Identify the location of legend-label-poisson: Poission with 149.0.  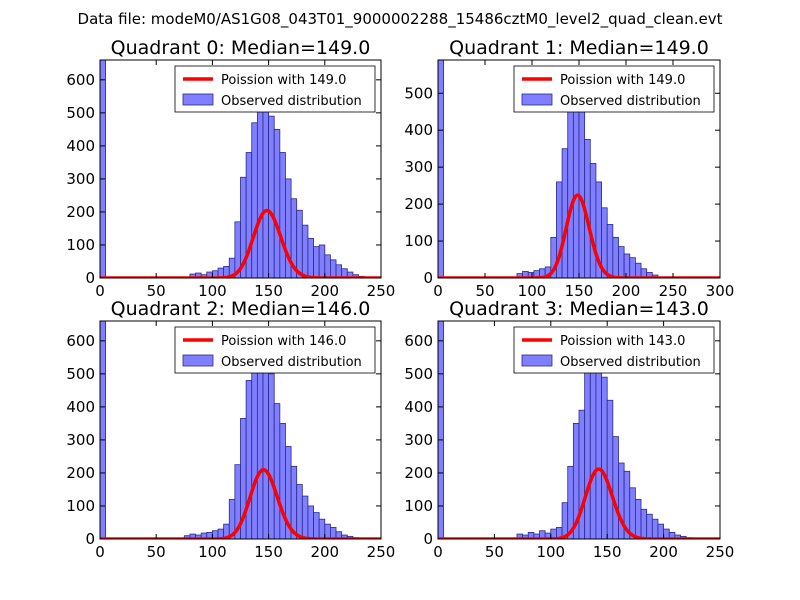
(283, 80).